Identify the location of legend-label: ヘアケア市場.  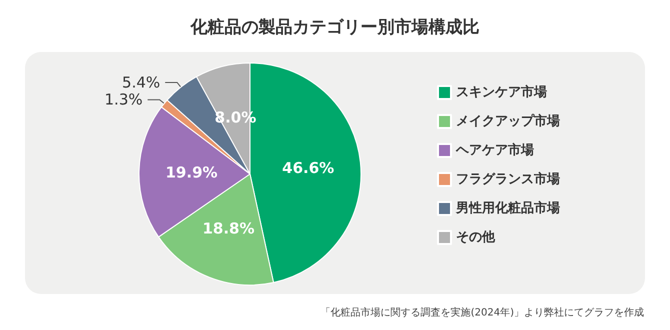
(494, 150).